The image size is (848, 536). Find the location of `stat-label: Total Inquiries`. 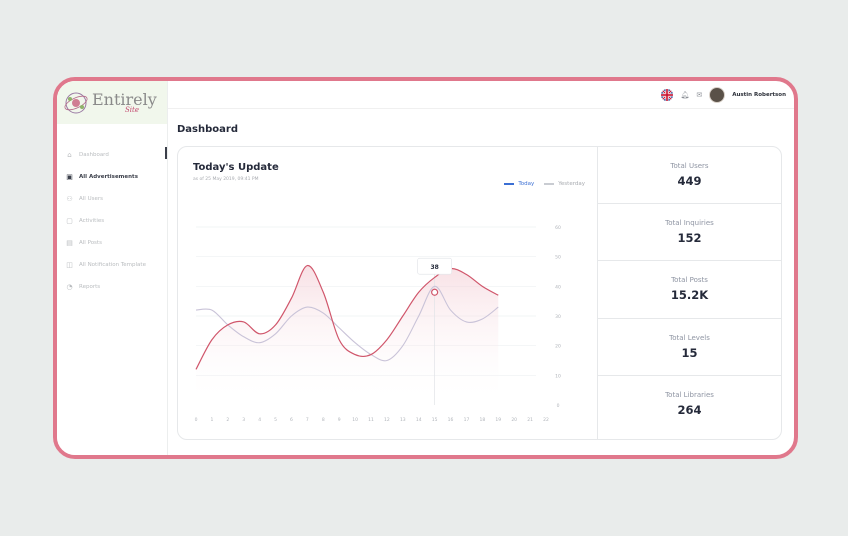

stat-label: Total Inquiries is located at coordinates (689, 223).